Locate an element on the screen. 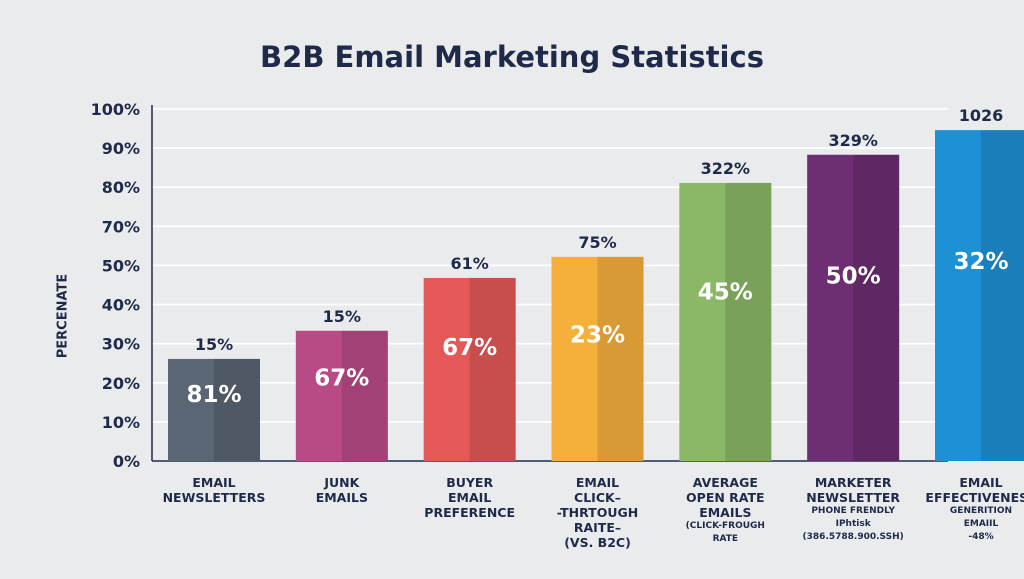 This screenshot has width=1024, height=579. category-line: NEWSLETTER is located at coordinates (853, 497).